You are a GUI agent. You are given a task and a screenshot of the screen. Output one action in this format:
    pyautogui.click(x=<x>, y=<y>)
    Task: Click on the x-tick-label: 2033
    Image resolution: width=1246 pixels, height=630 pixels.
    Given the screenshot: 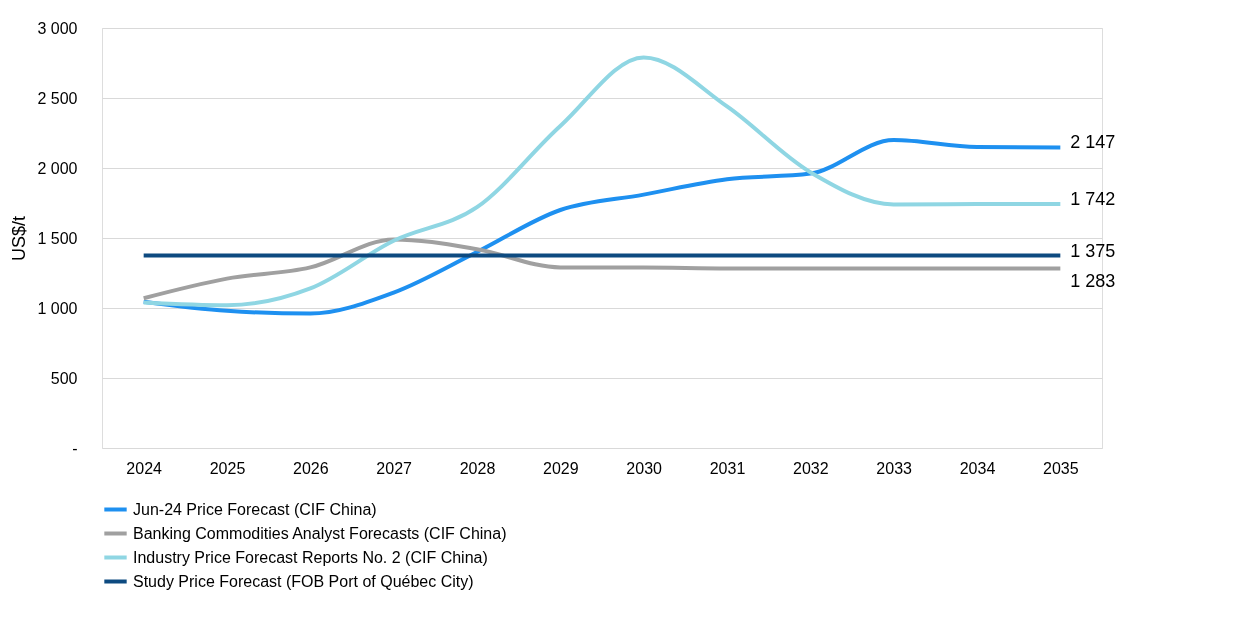 What is the action you would take?
    pyautogui.click(x=894, y=468)
    